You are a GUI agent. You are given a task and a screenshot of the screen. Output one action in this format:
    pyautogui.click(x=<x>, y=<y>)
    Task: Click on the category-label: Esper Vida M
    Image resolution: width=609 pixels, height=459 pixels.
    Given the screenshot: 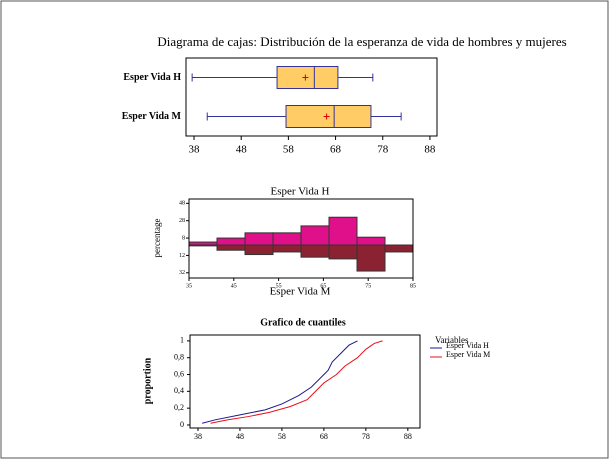 What is the action you would take?
    pyautogui.click(x=152, y=116)
    